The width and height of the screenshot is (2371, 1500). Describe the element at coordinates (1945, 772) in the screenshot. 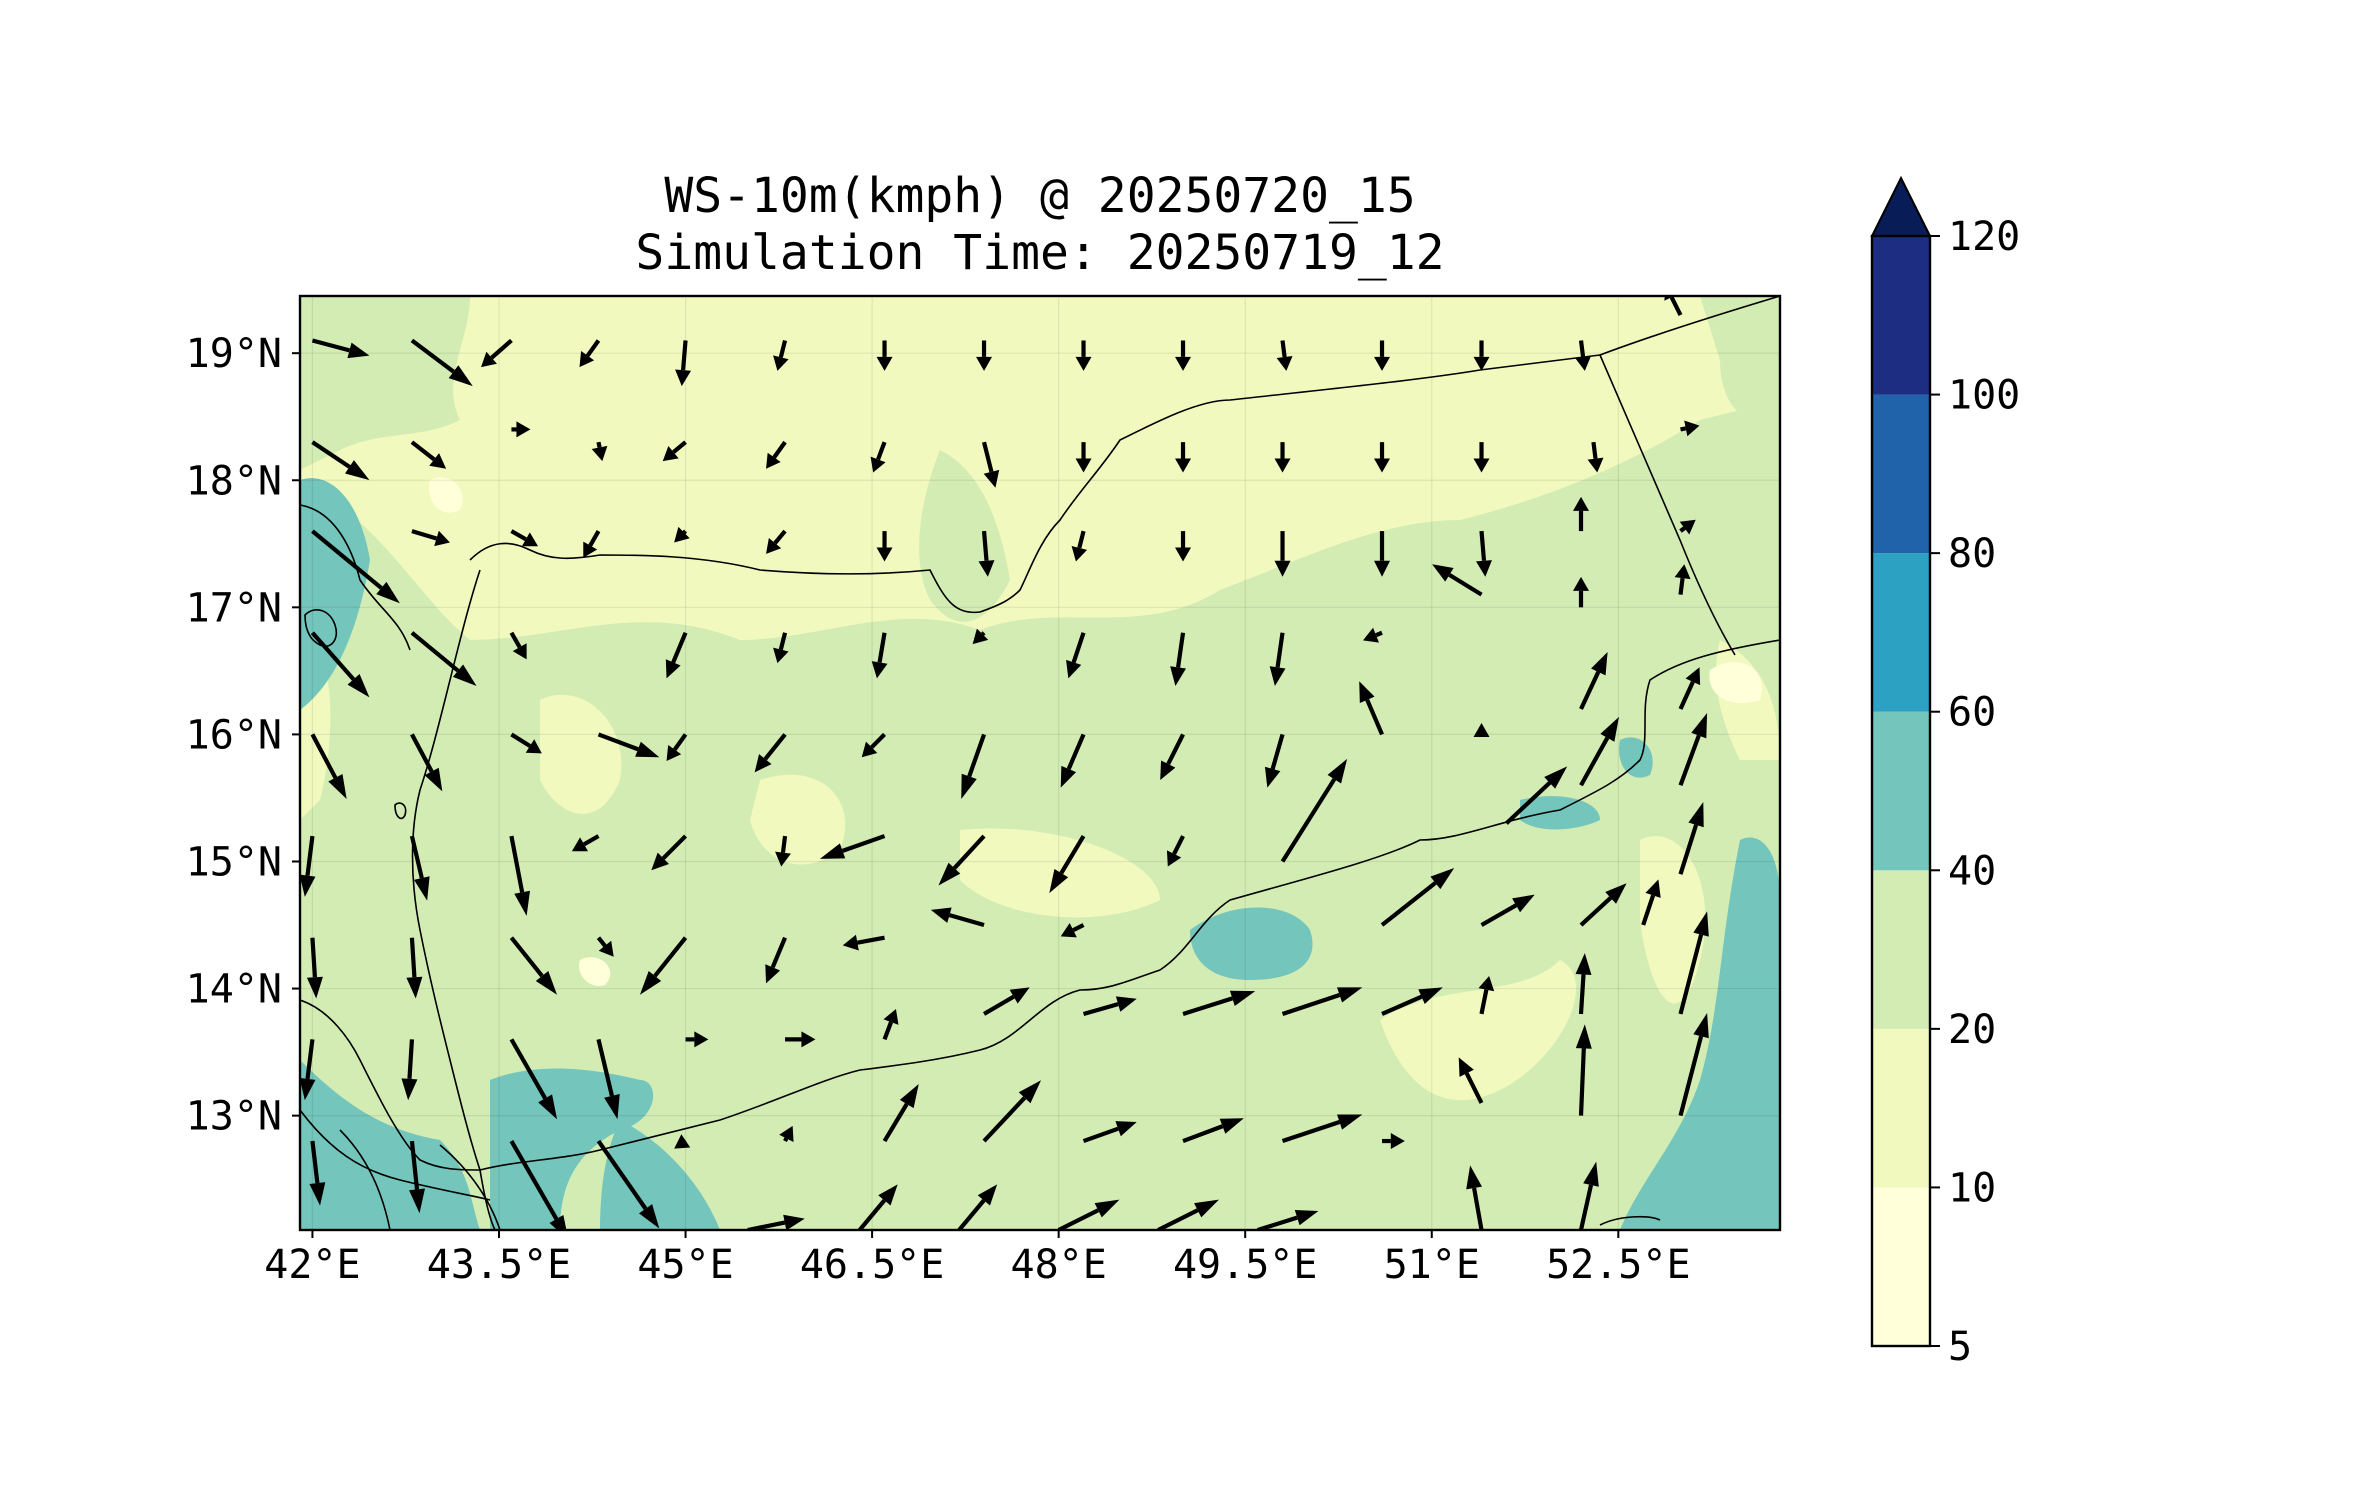

I see `colorbar: 5 10 20 40 60 80 100 120` at that location.